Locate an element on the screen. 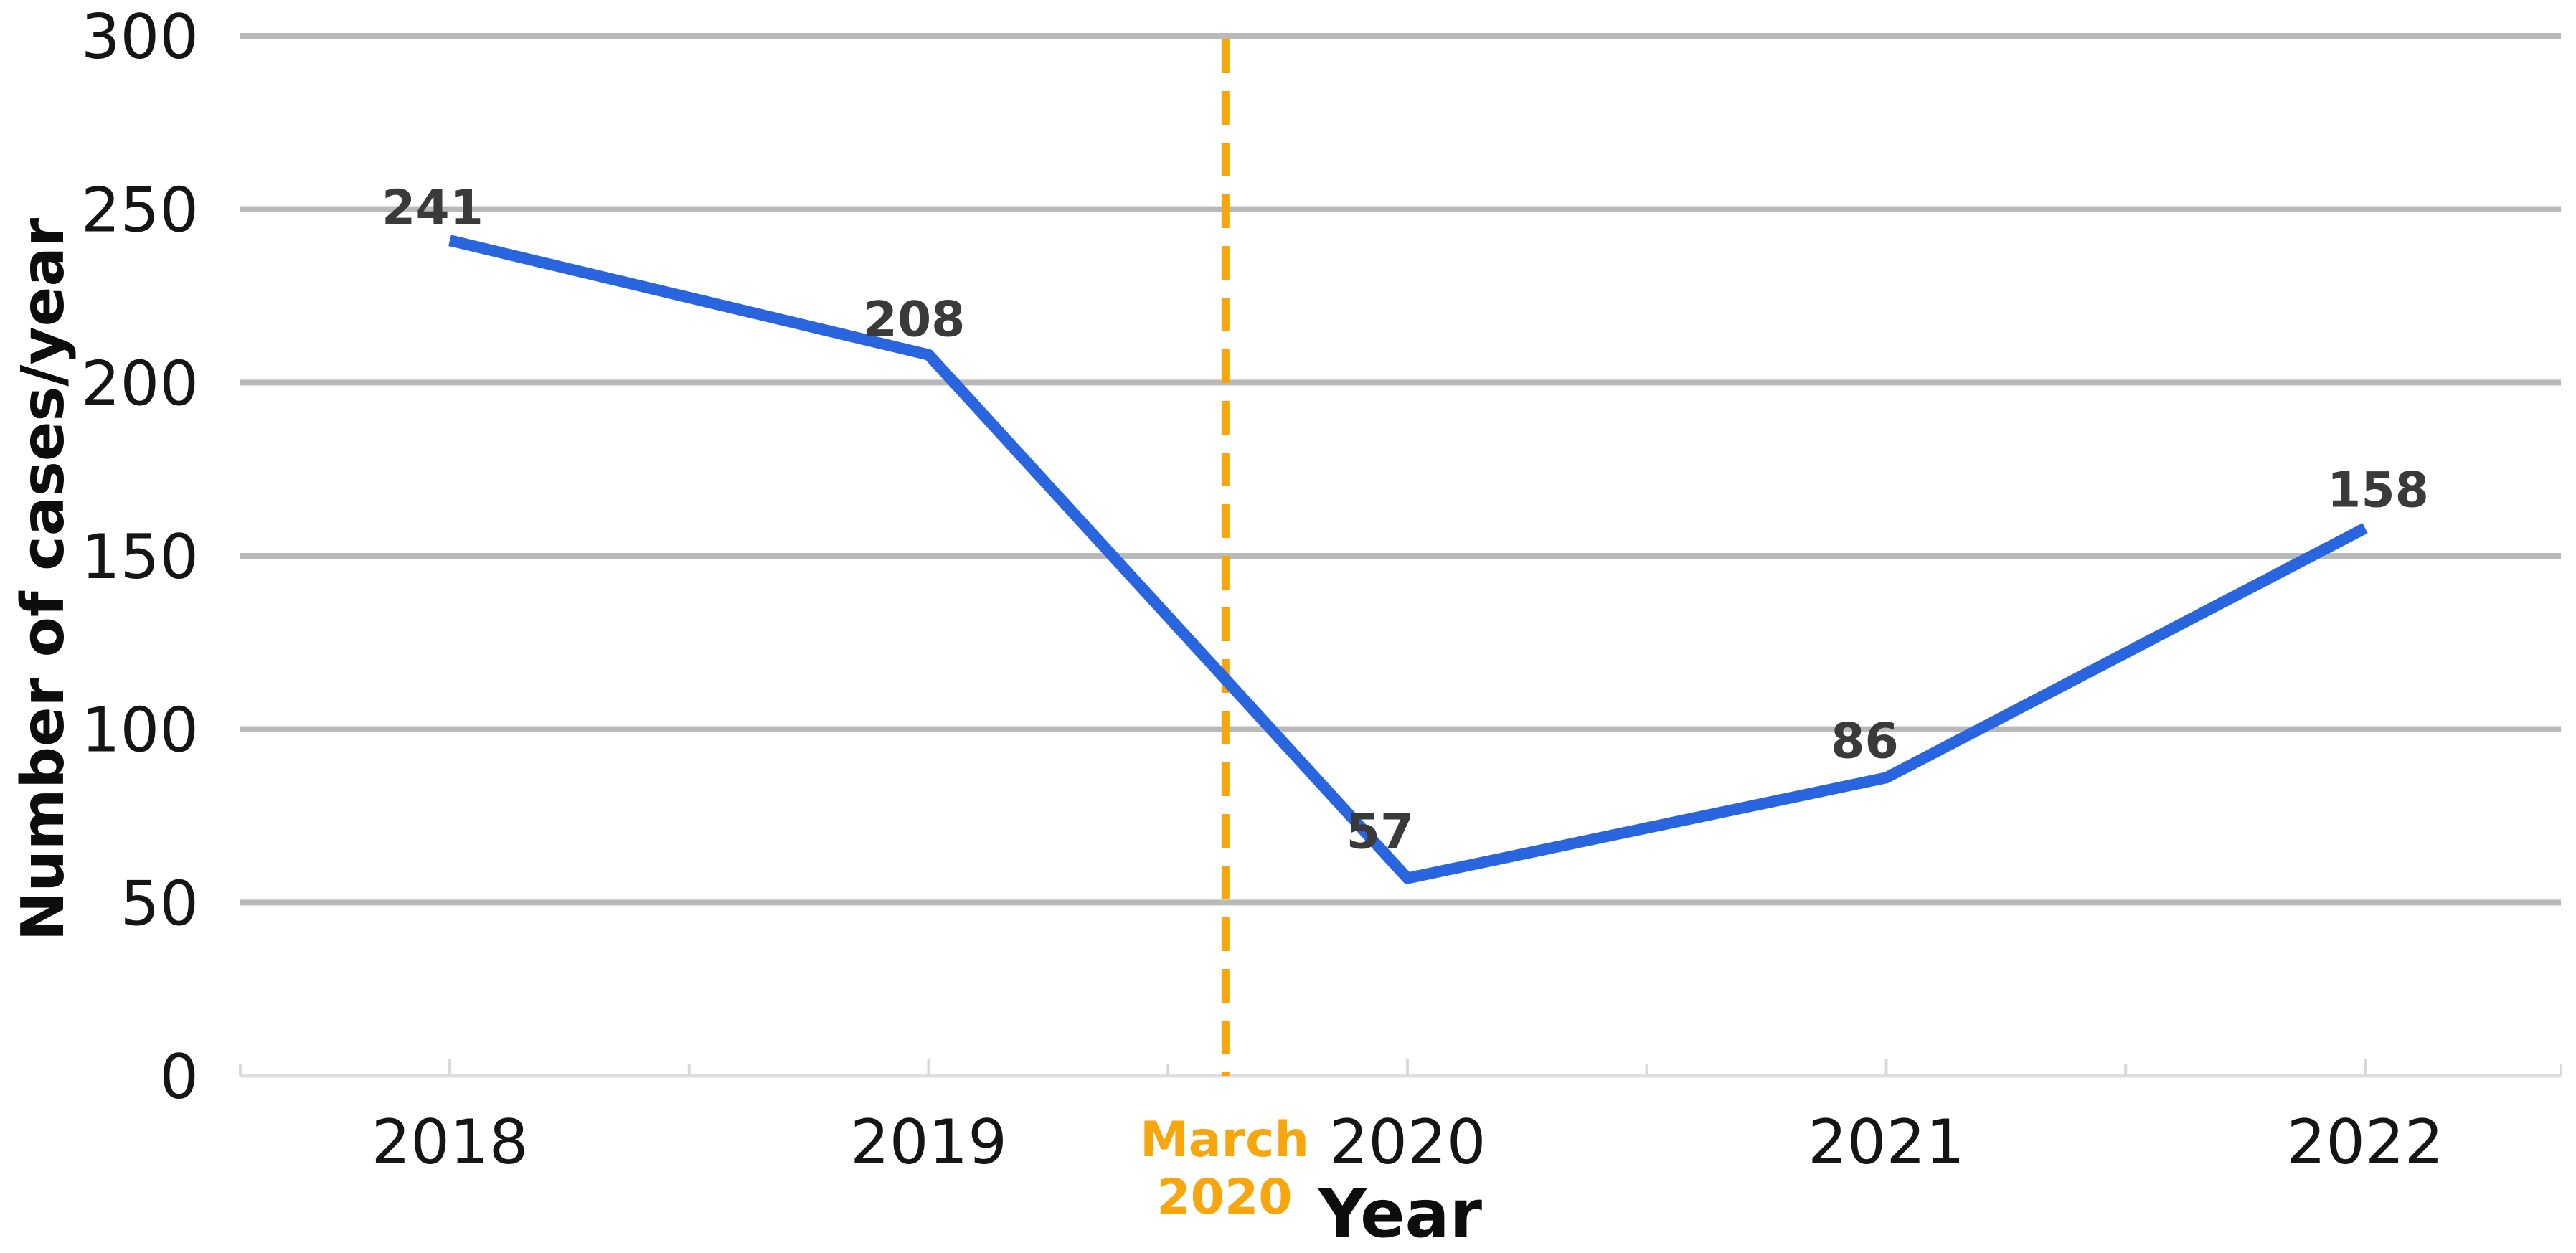 This screenshot has height=1253, width=2576. data-point-label-158: 158 is located at coordinates (2378, 490).